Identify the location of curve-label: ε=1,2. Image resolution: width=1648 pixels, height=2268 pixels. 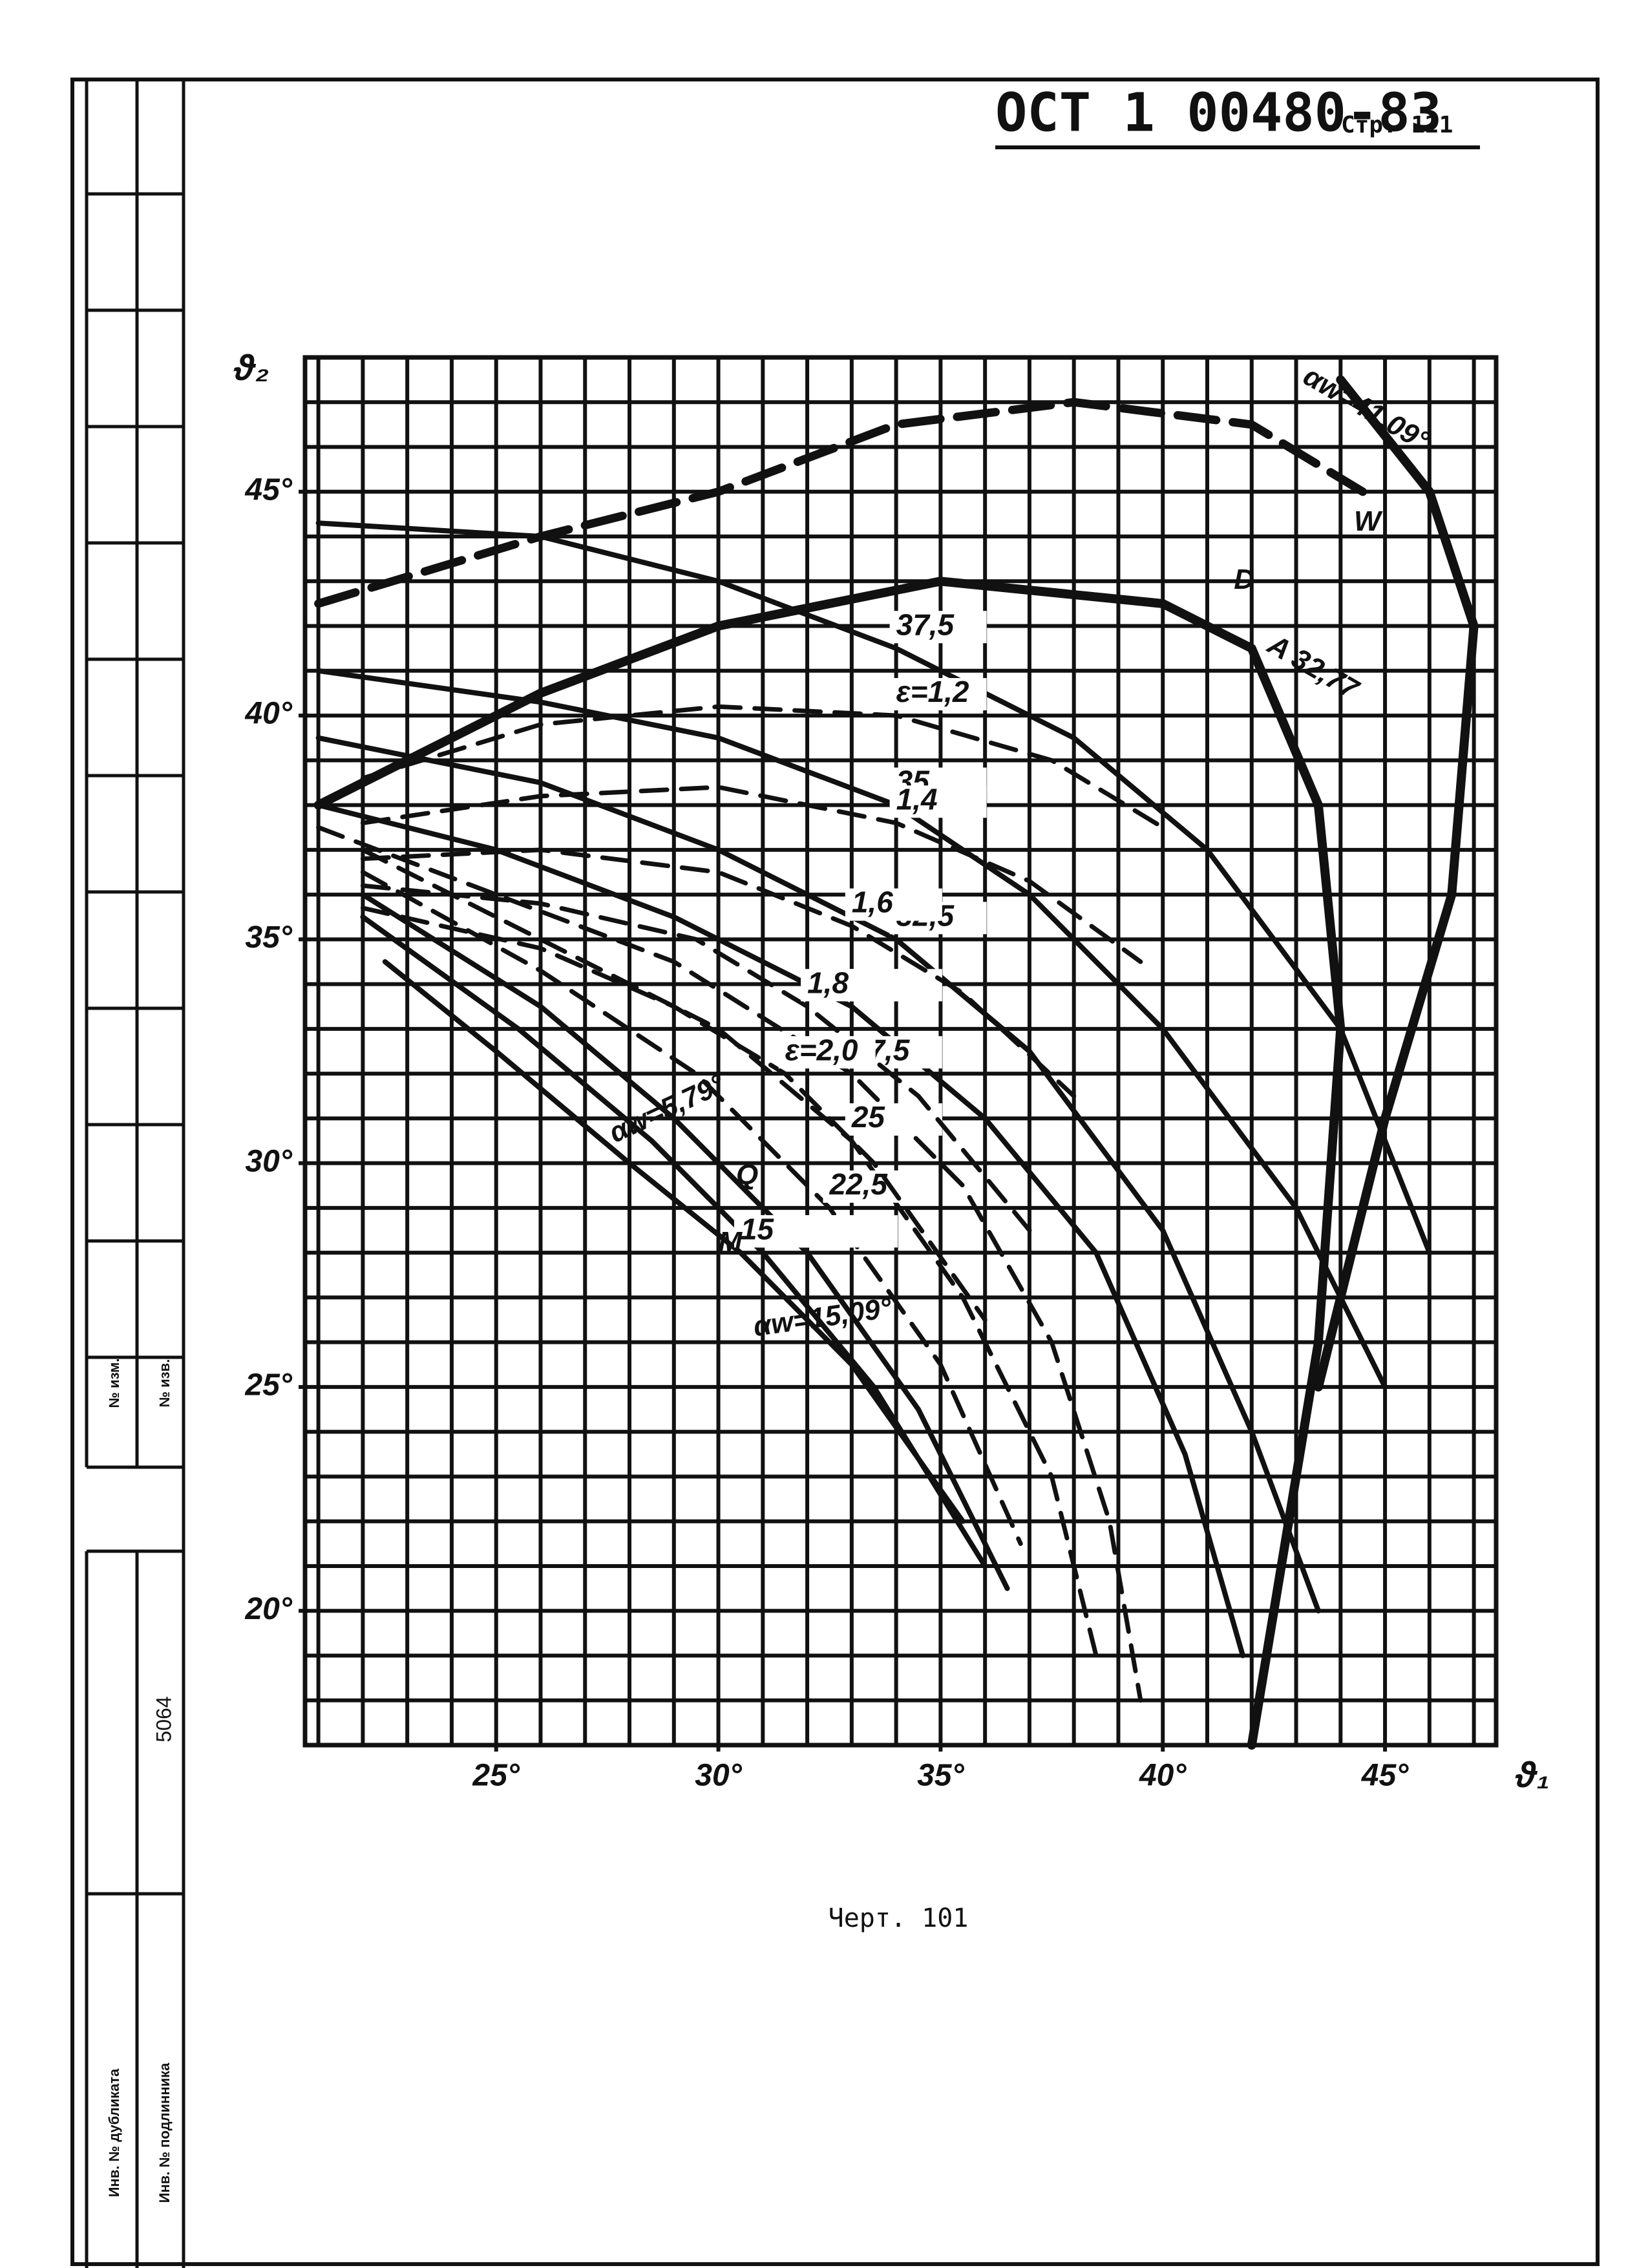
(932, 691).